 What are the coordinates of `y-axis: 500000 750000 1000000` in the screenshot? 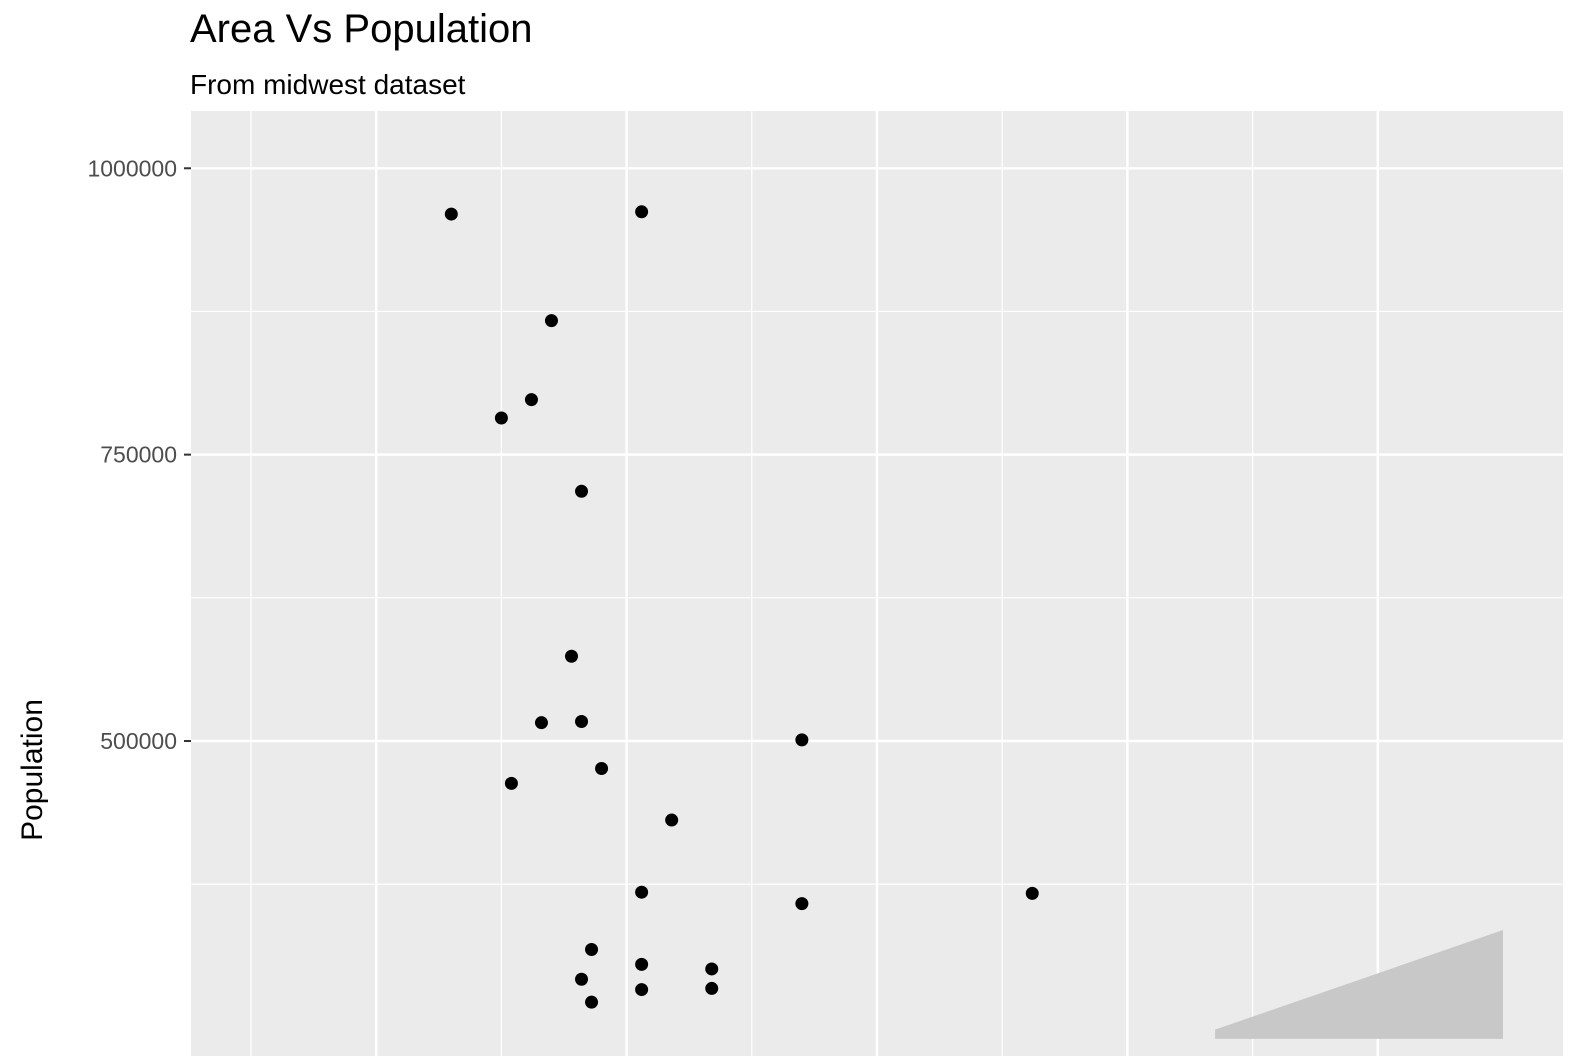 It's located at (139, 454).